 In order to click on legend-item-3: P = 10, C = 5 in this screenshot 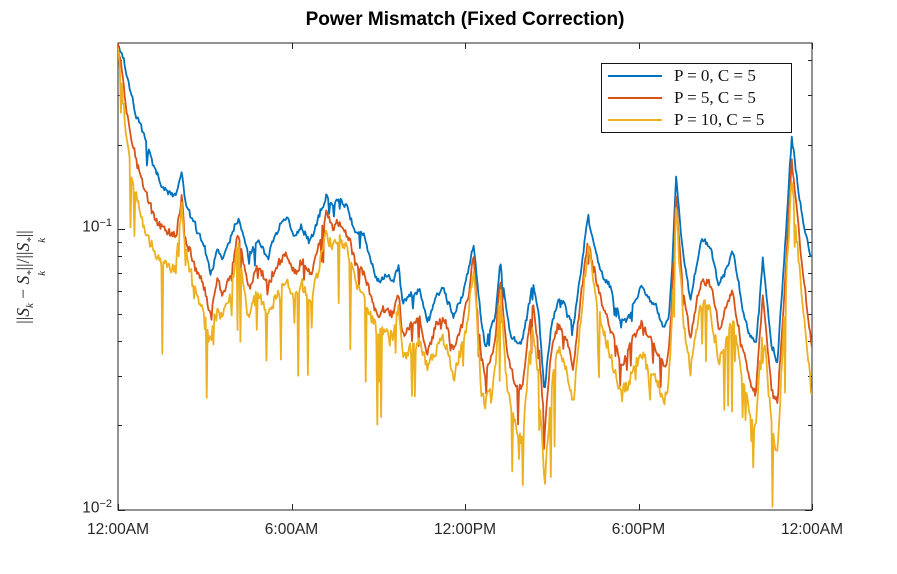, I will do `click(696, 120)`.